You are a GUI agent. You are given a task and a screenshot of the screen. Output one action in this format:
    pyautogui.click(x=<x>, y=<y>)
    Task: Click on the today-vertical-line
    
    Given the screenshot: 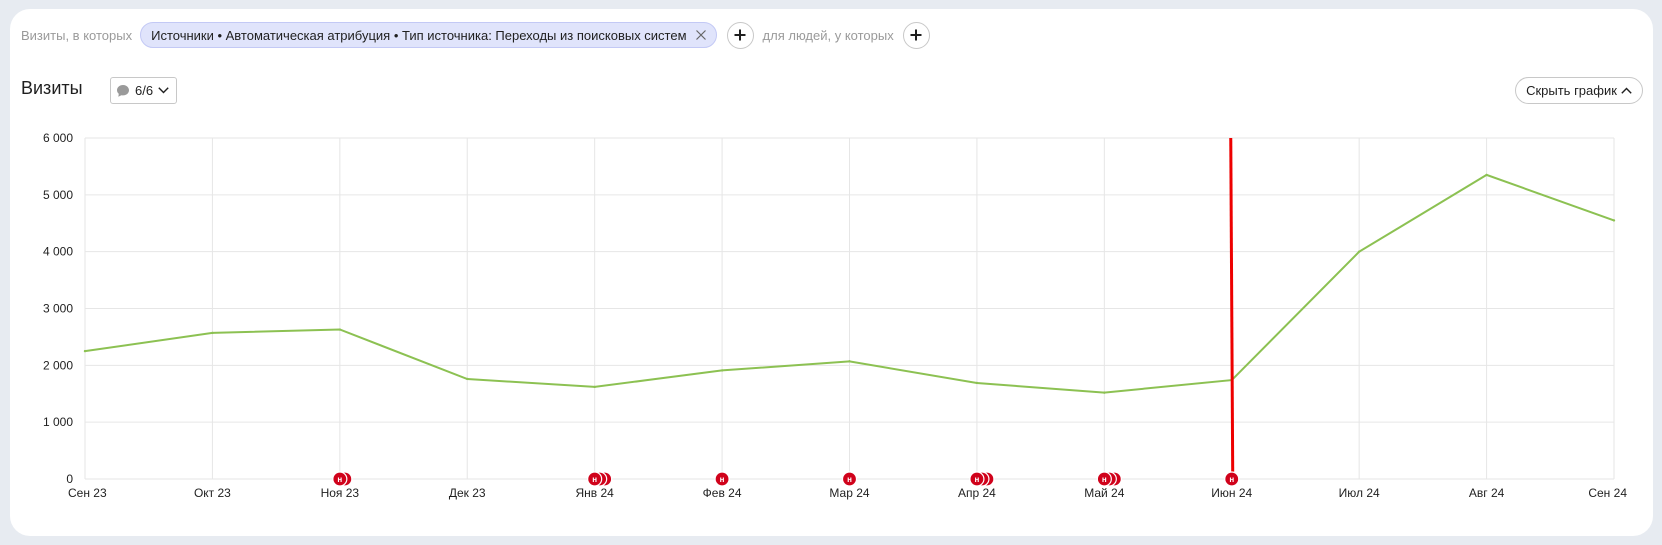 What is the action you would take?
    pyautogui.click(x=1232, y=308)
    